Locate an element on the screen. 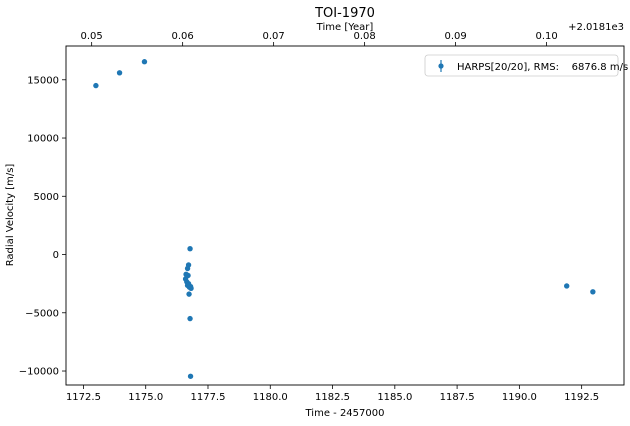  y-axis-label: Radial Velocity [m/s] is located at coordinates (10, 215).